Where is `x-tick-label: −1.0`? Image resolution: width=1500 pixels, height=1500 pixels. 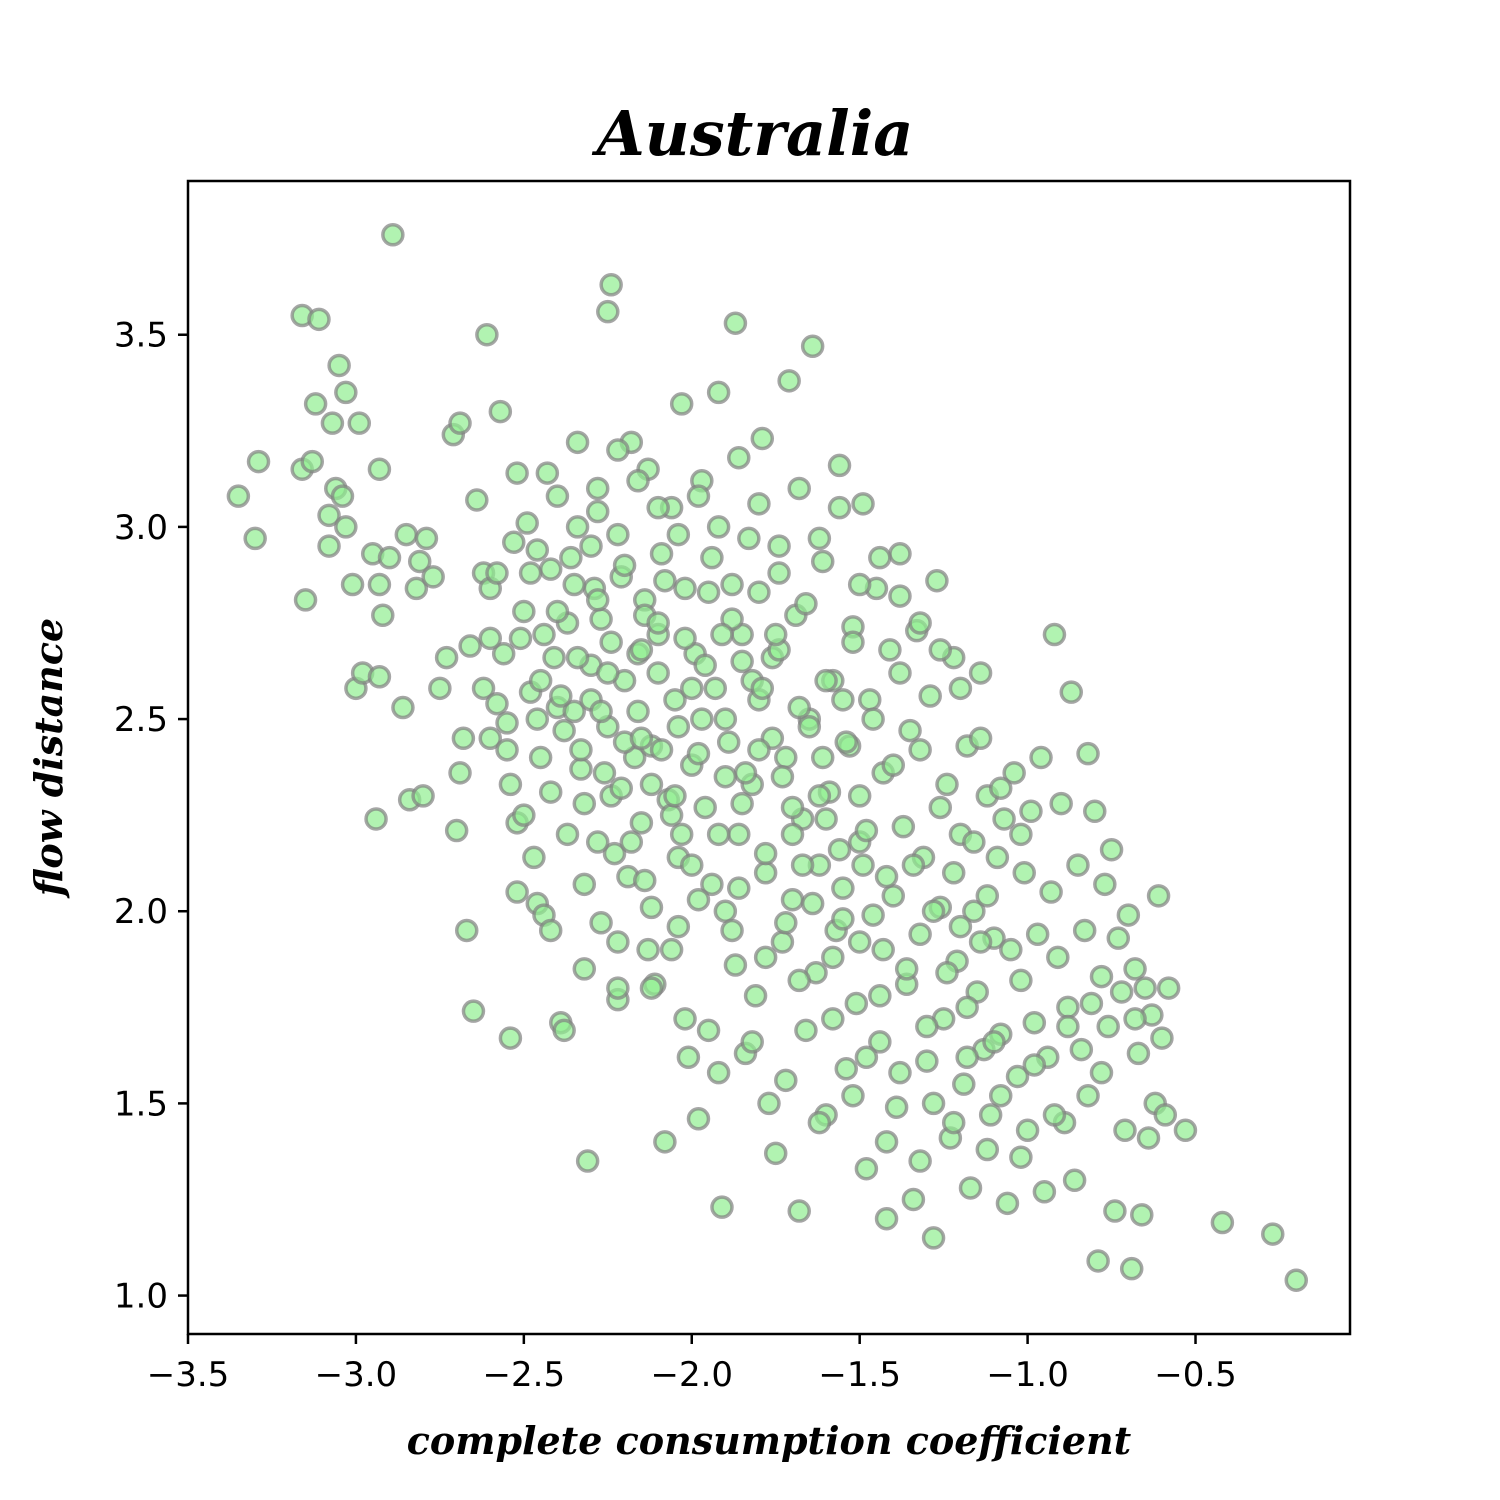 x-tick-label: −1.0 is located at coordinates (1027, 1375).